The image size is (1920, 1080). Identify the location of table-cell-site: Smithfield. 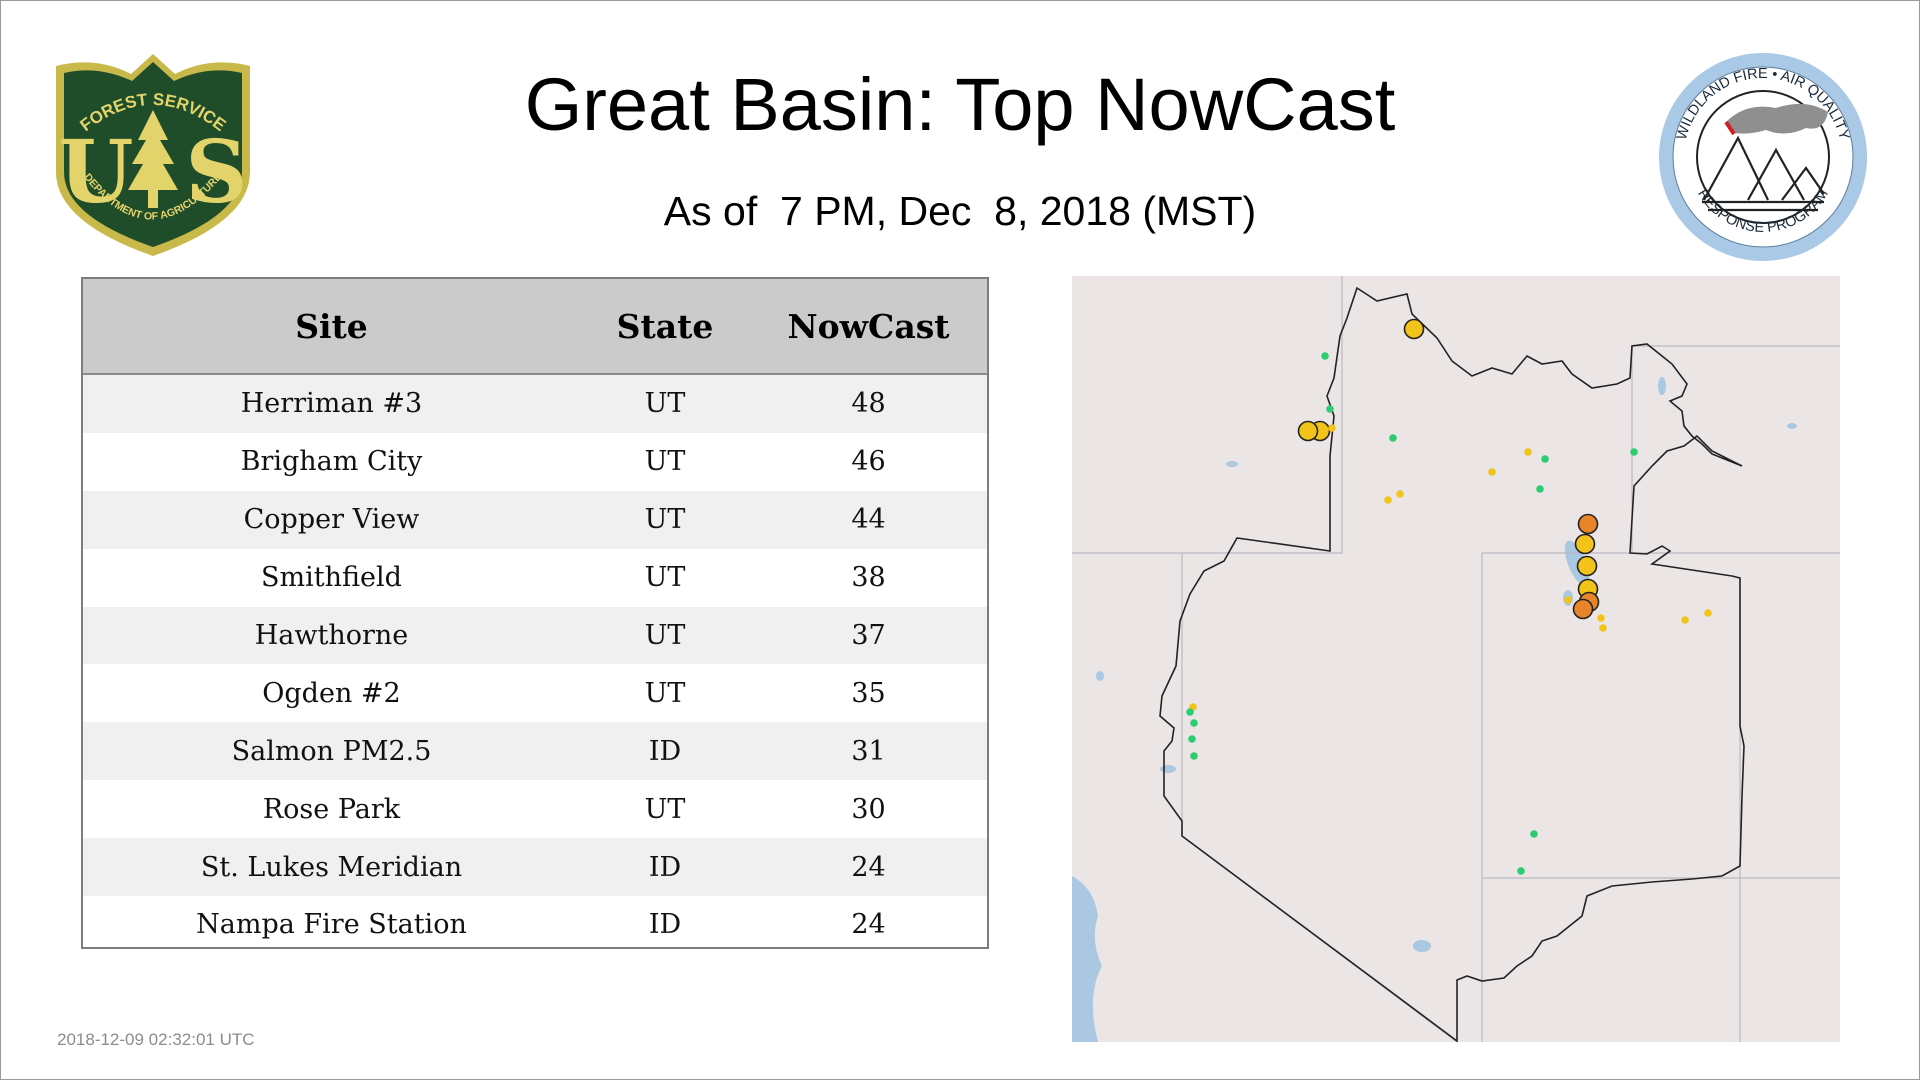
(331, 577).